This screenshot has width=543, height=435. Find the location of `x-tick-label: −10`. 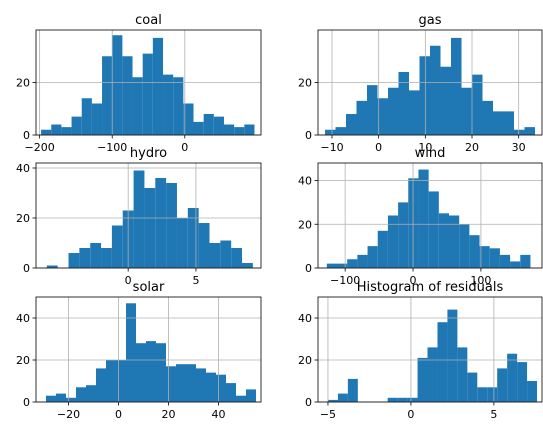

x-tick-label: −10 is located at coordinates (331, 147).